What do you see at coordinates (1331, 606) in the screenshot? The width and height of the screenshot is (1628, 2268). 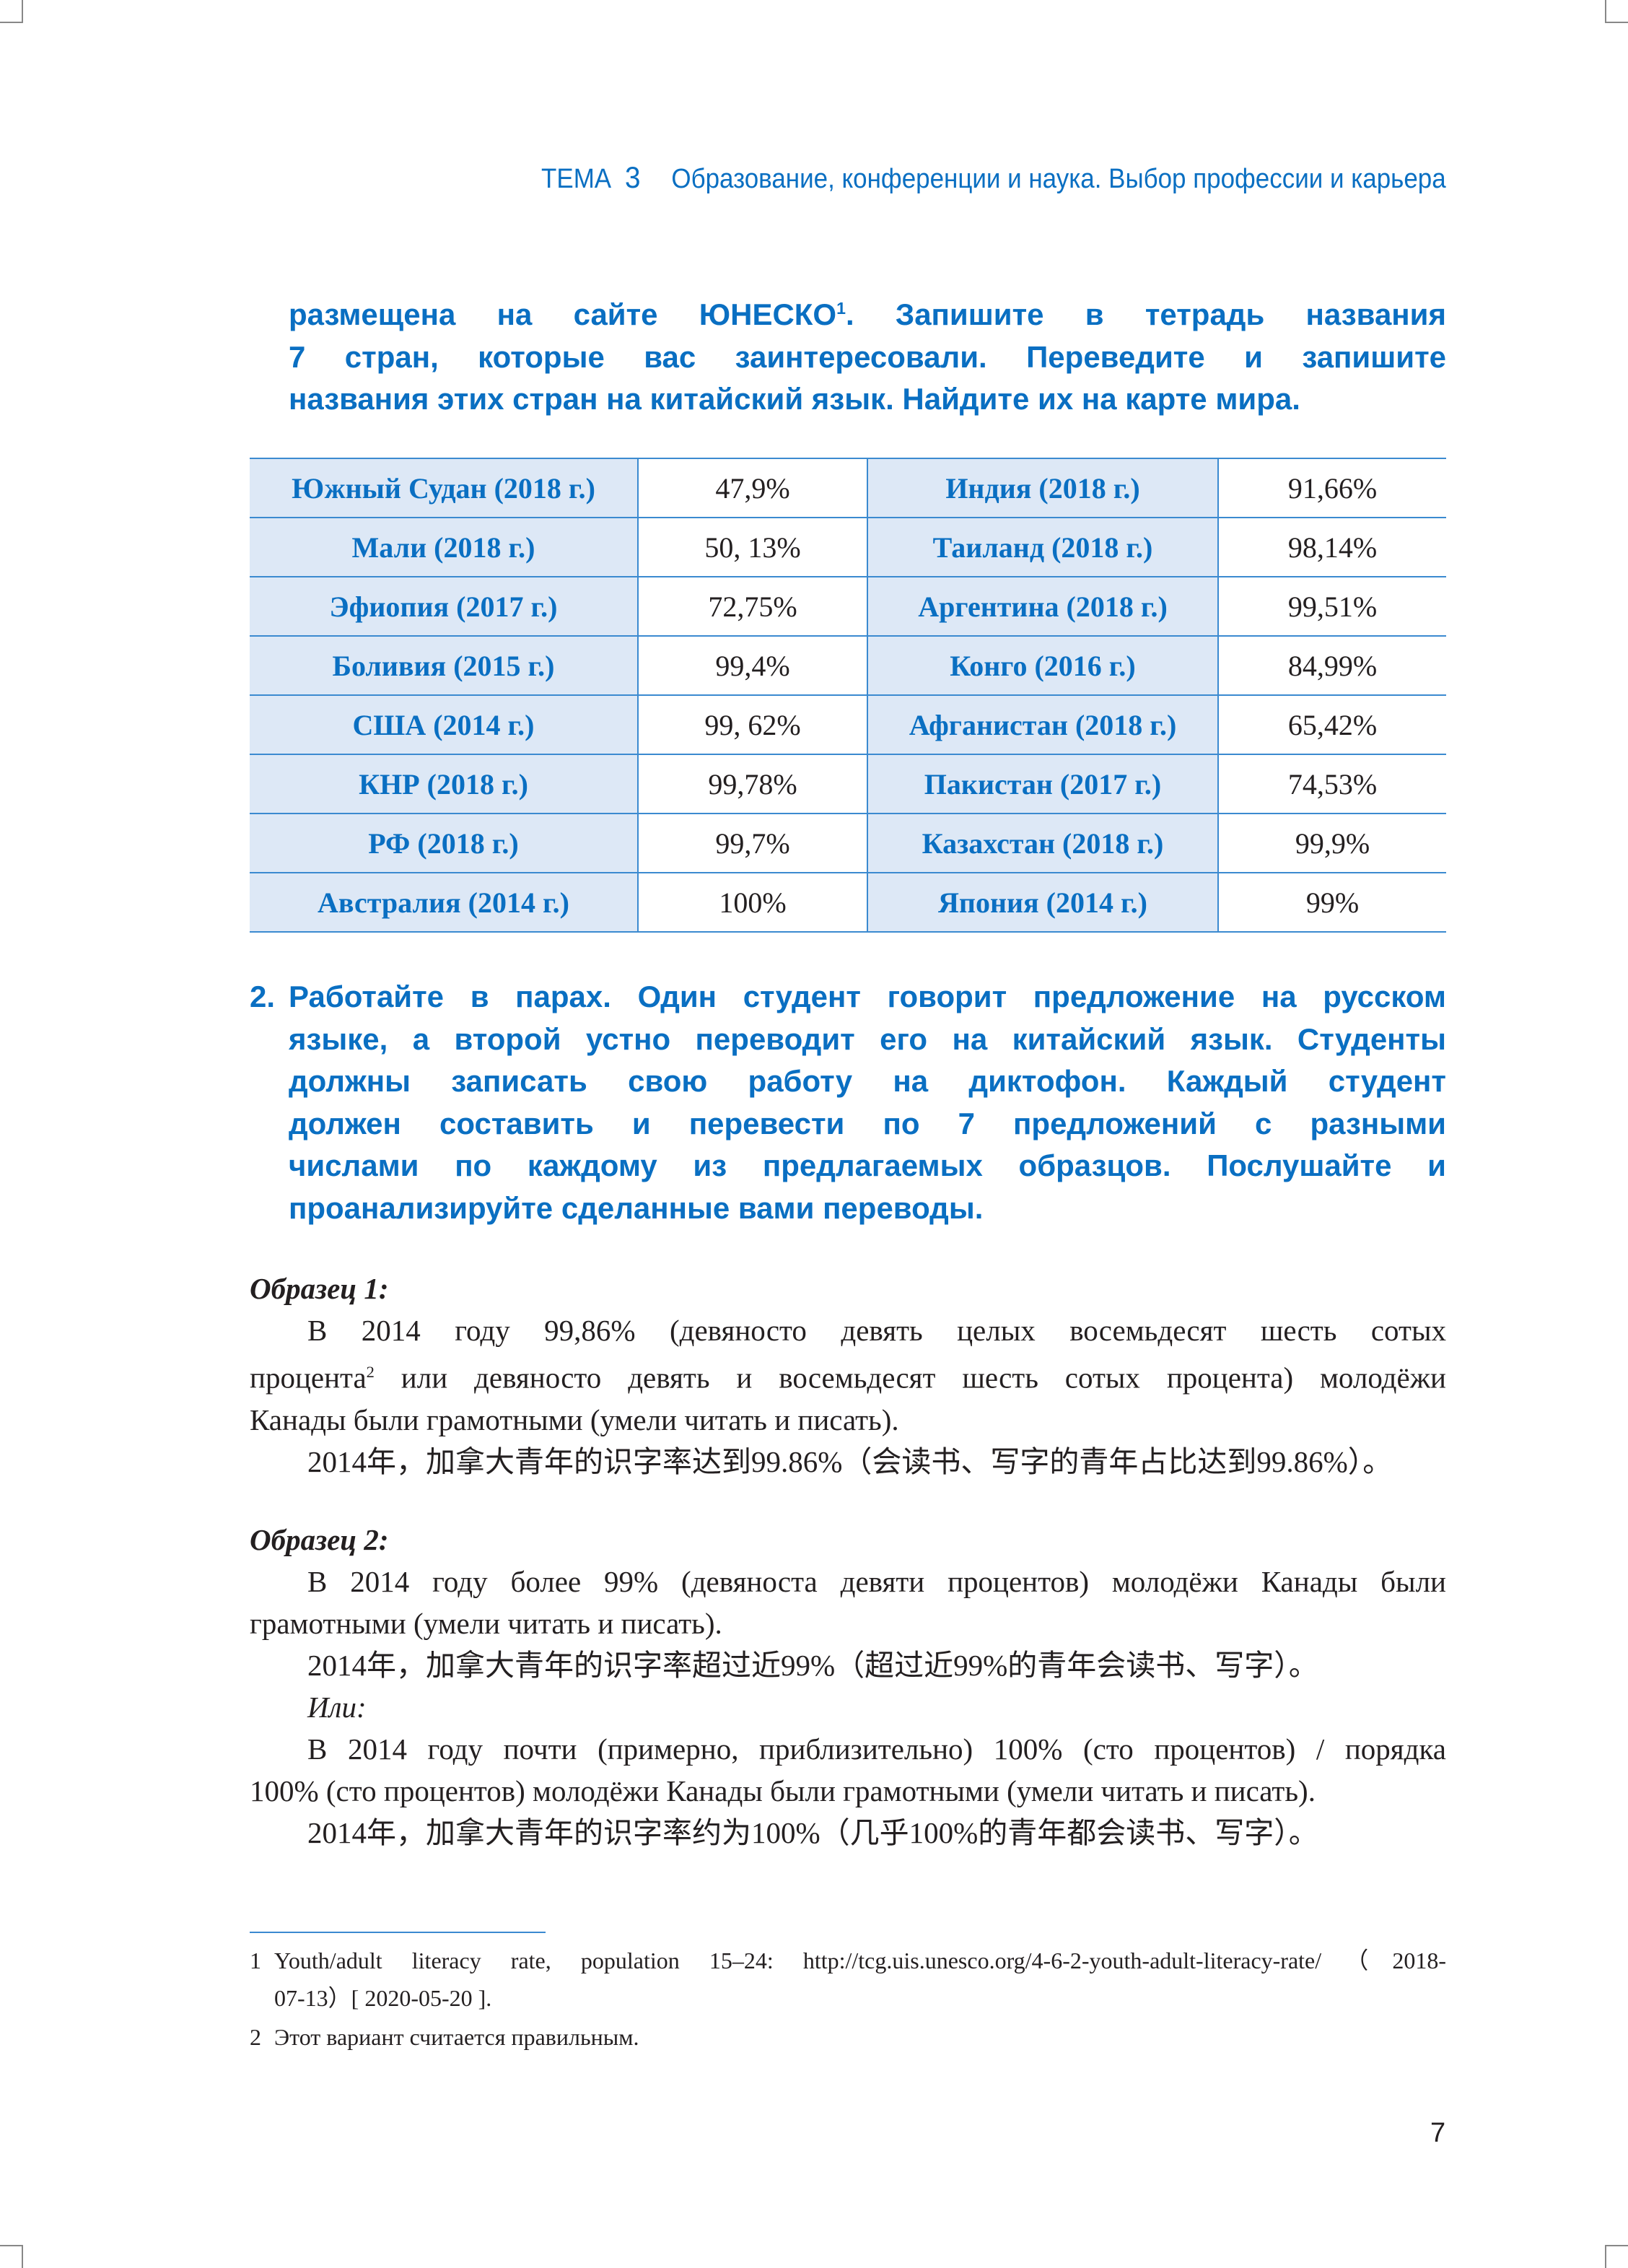 I see `literacy-rate-cell: 99,51%` at bounding box center [1331, 606].